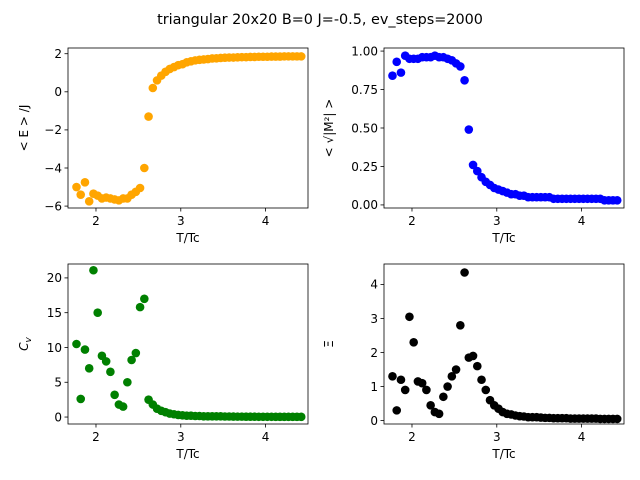 This screenshot has height=480, width=640. I want to click on y-tick-label: 0.75, so click(364, 90).